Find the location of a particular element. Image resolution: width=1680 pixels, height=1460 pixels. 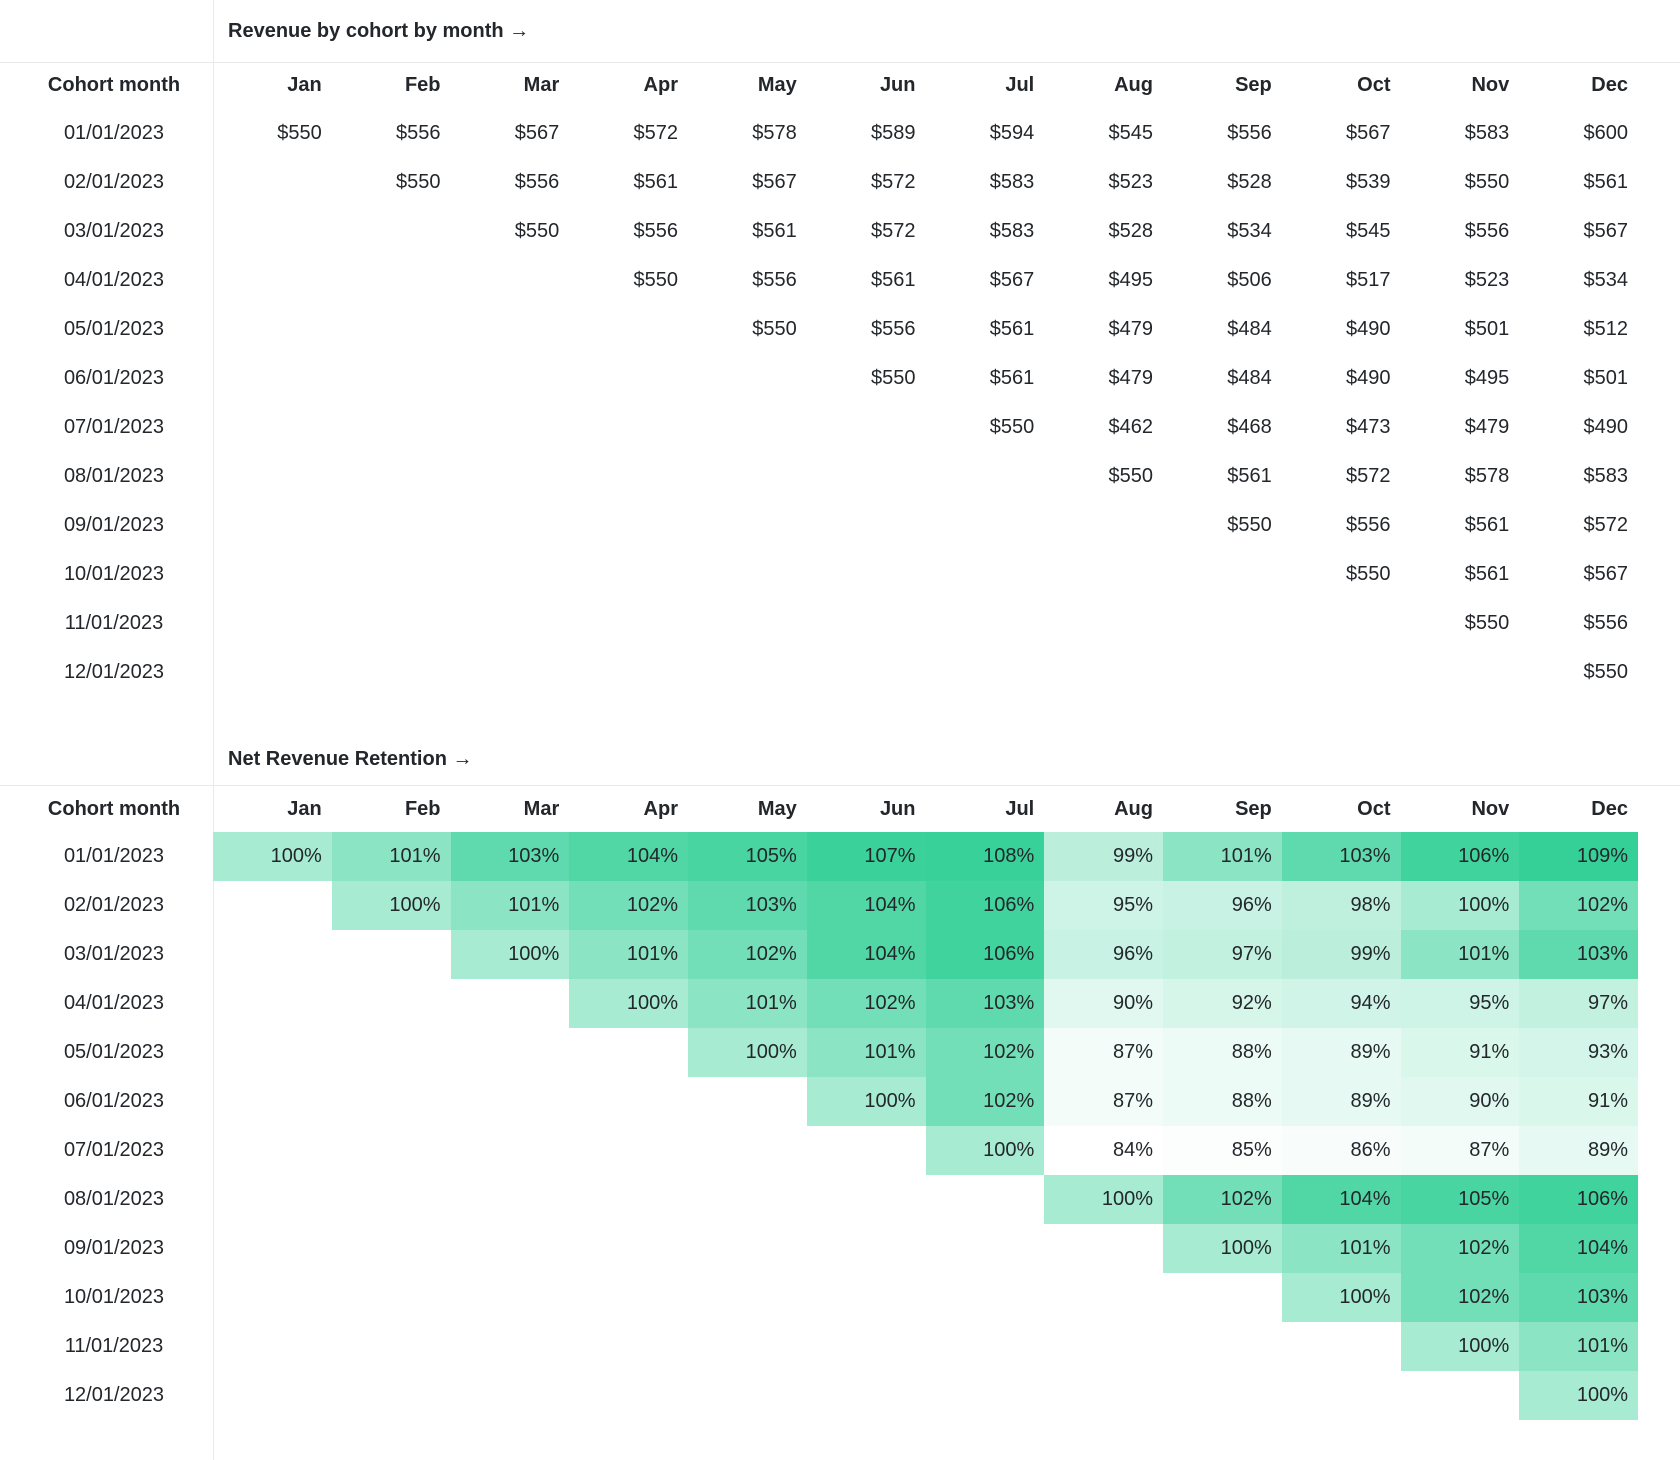

nrr-cell: 86% is located at coordinates (1341, 1150).